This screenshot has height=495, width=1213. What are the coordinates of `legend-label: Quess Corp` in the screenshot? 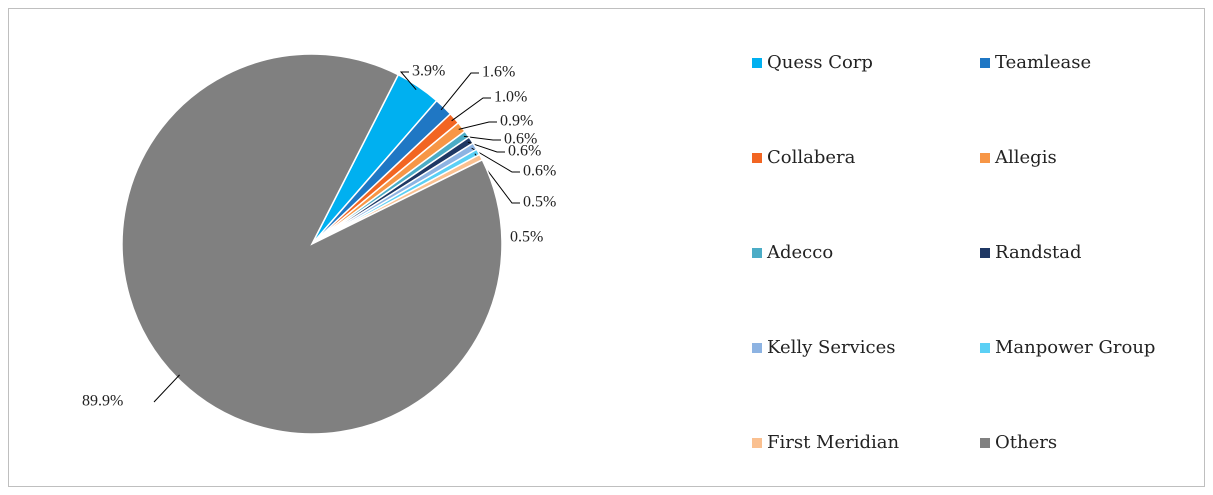 It's located at (820, 62).